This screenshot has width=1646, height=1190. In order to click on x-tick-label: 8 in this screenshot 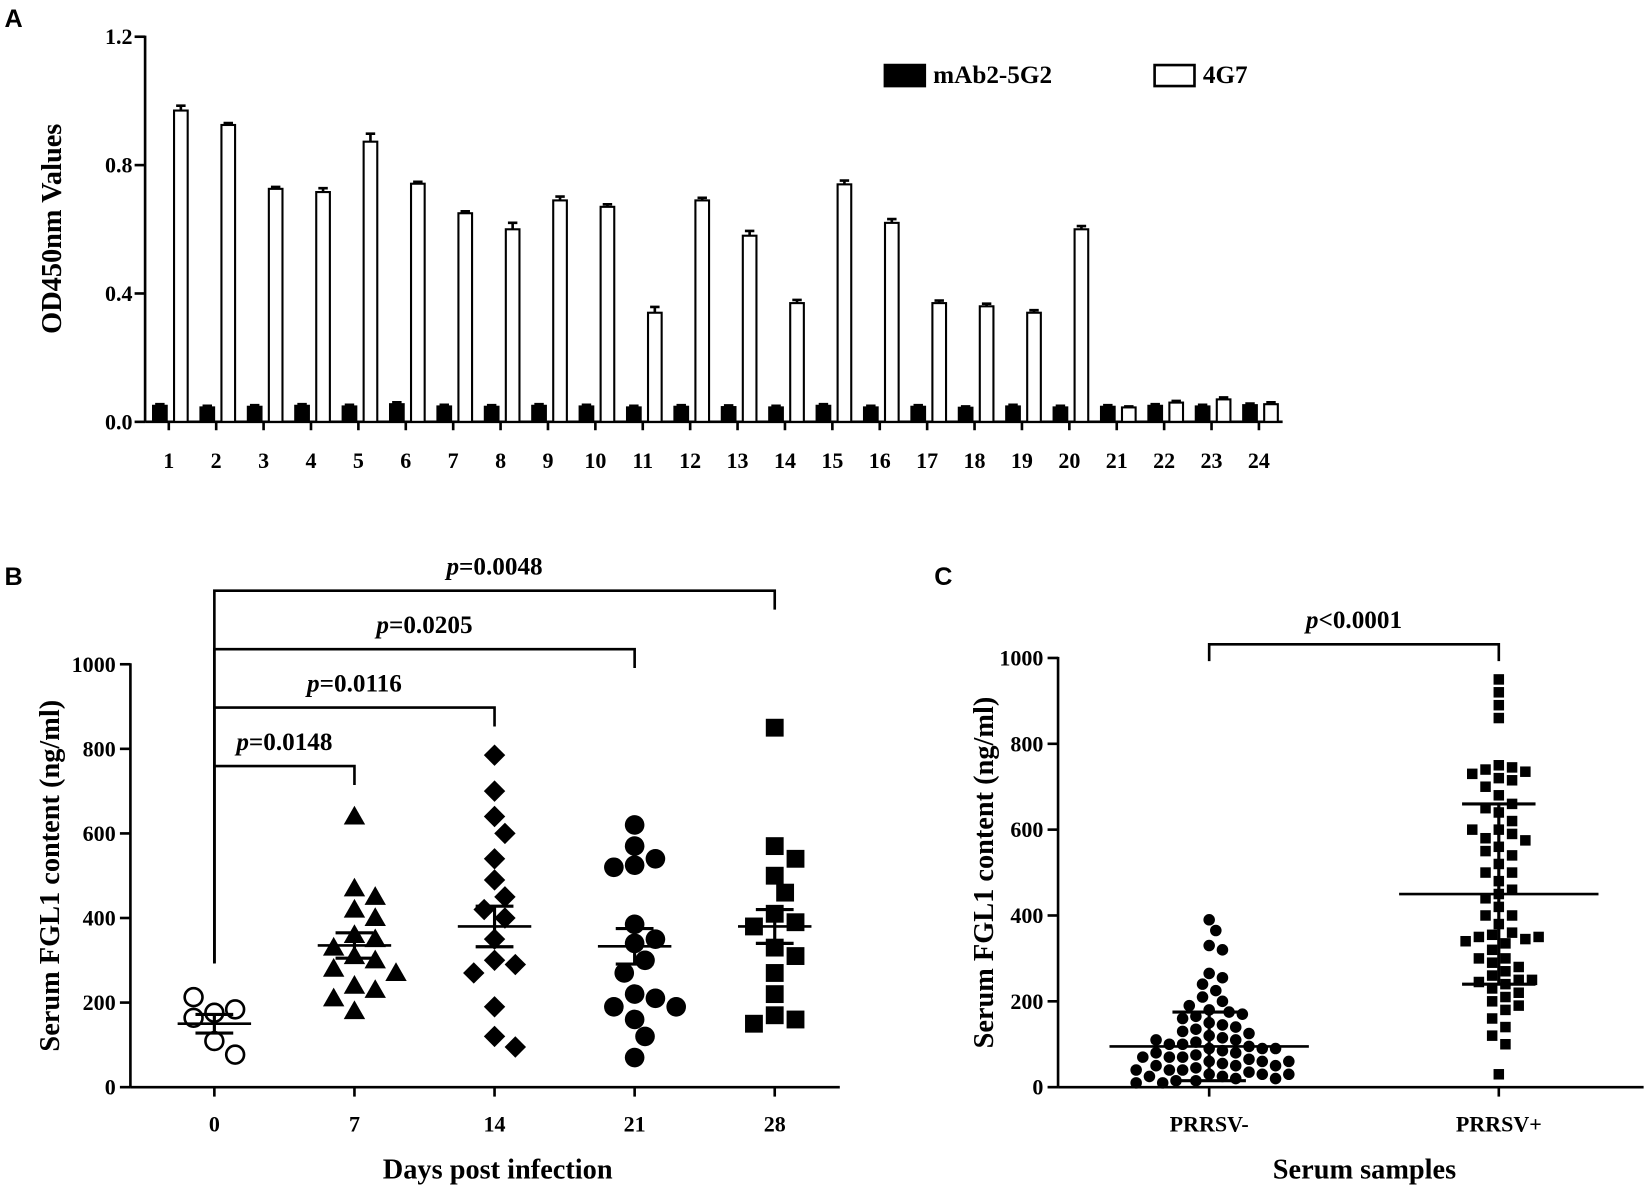, I will do `click(500, 460)`.